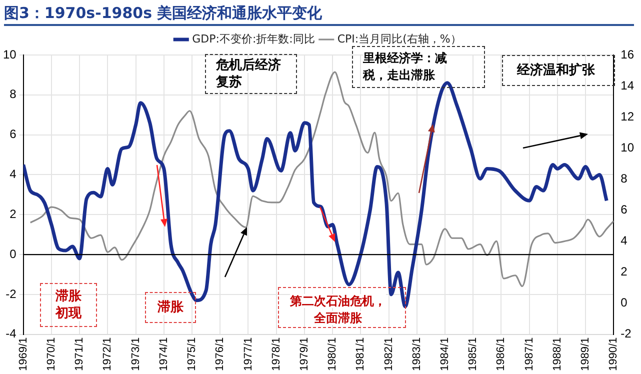 Image resolution: width=641 pixels, height=374 pixels. Describe the element at coordinates (416, 354) in the screenshot. I see `x-tick-label: 1983/1` at that location.